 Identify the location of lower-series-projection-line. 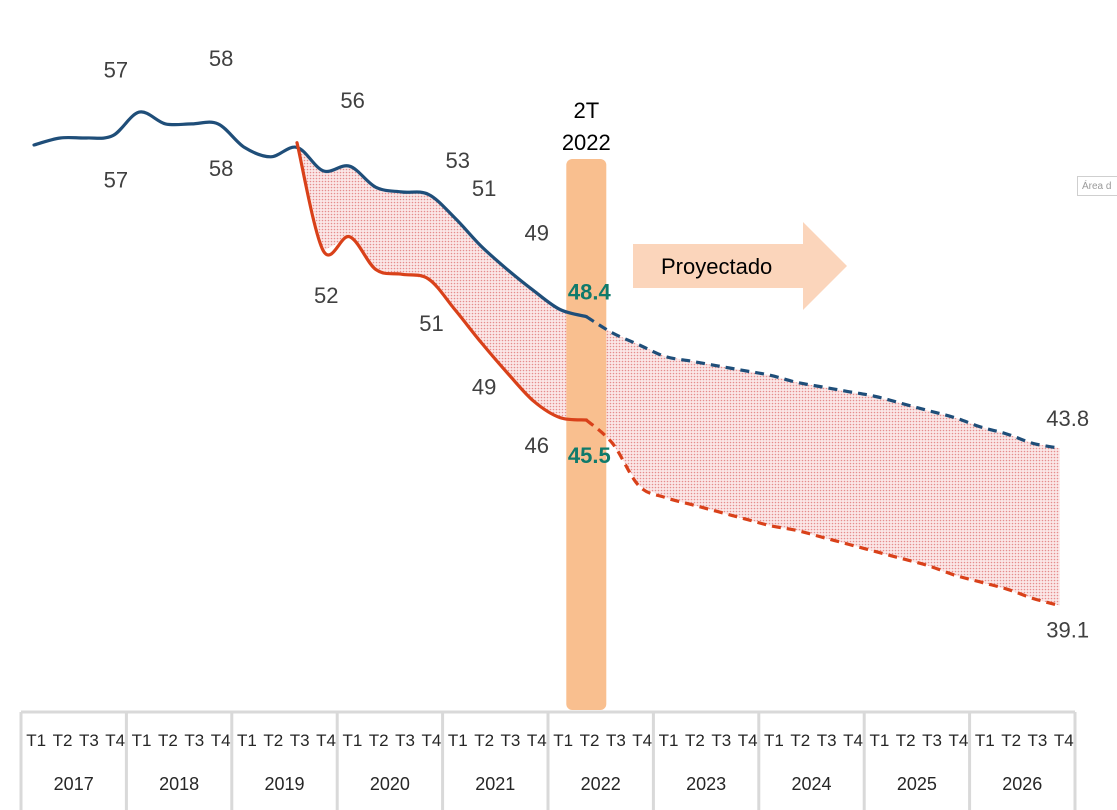
(823, 513).